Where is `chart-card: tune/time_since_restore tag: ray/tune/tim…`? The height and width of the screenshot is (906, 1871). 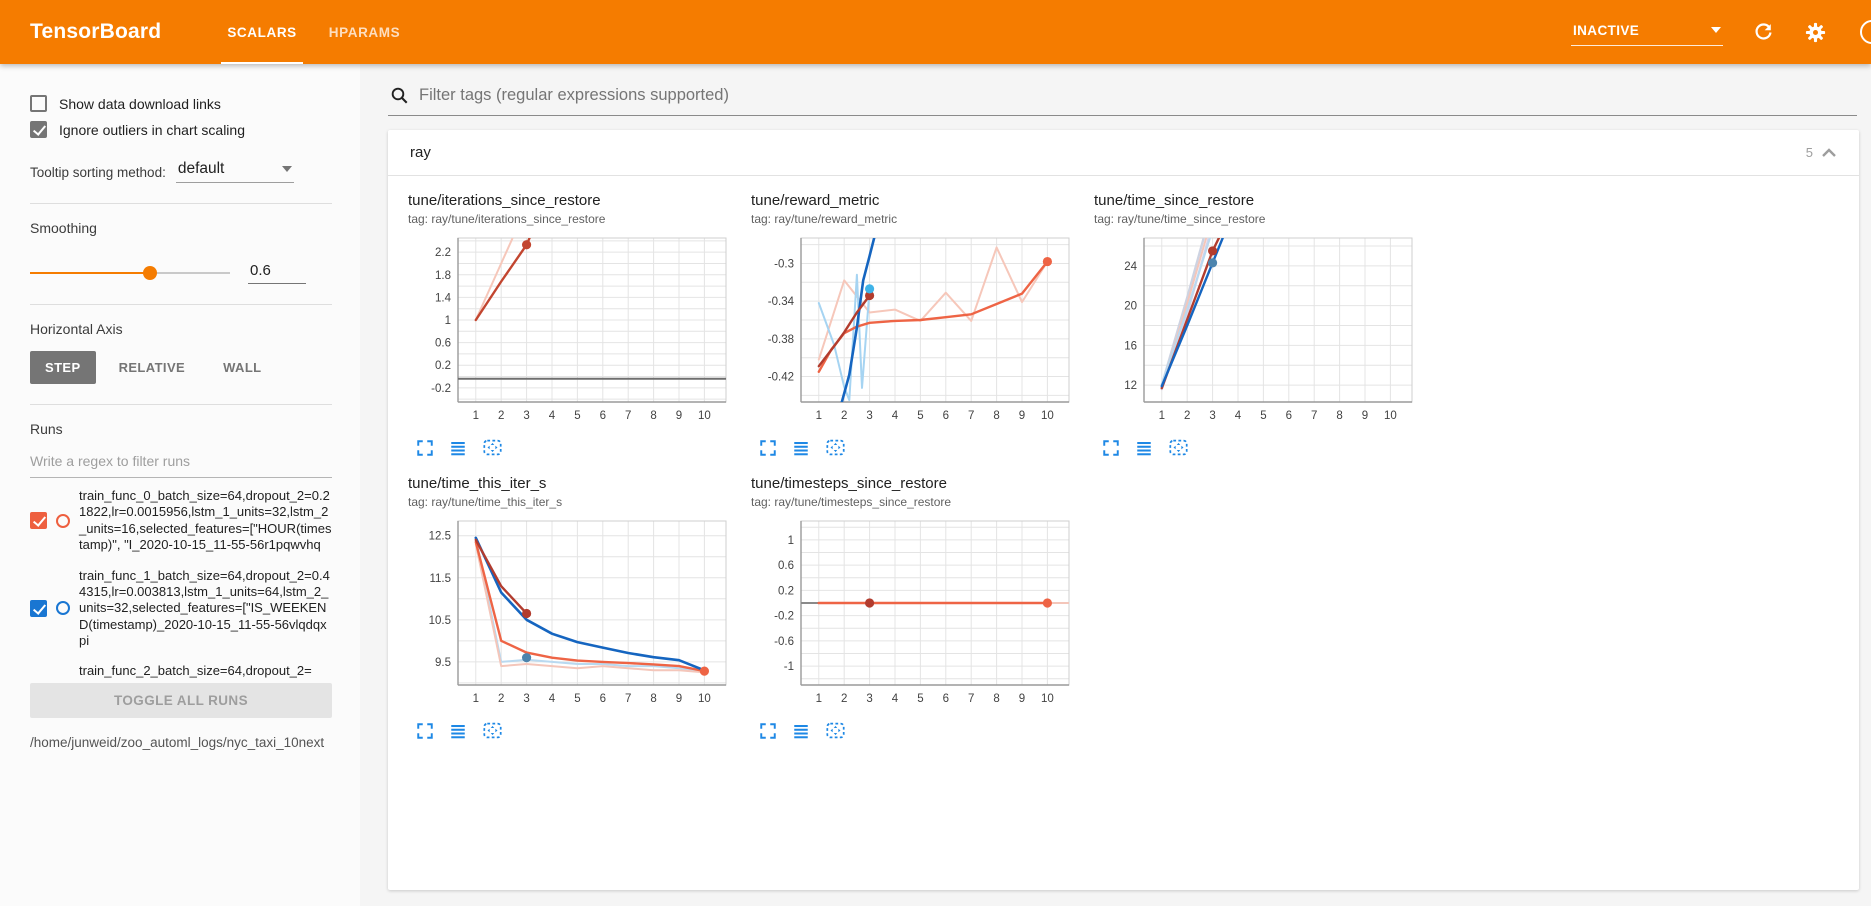
chart-card: tune/time_since_restore tag: ray/tune/tim… is located at coordinates (1261, 324).